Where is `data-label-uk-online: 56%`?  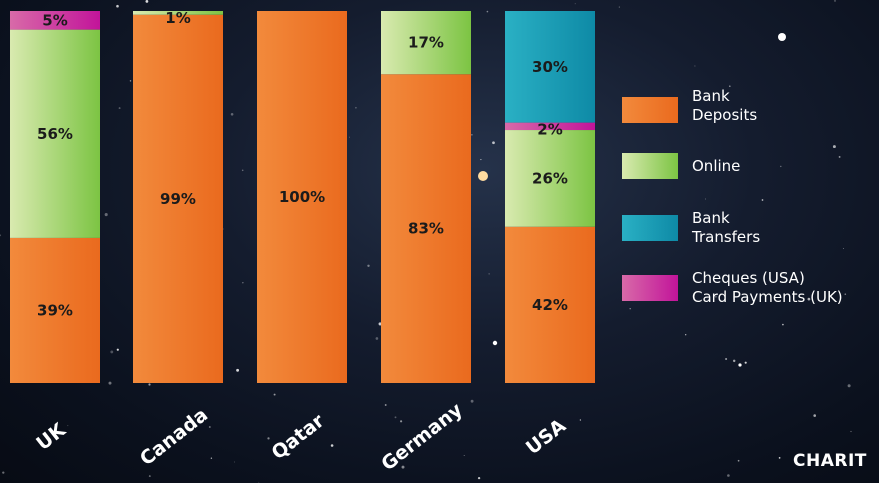
data-label-uk-online: 56% is located at coordinates (55, 134).